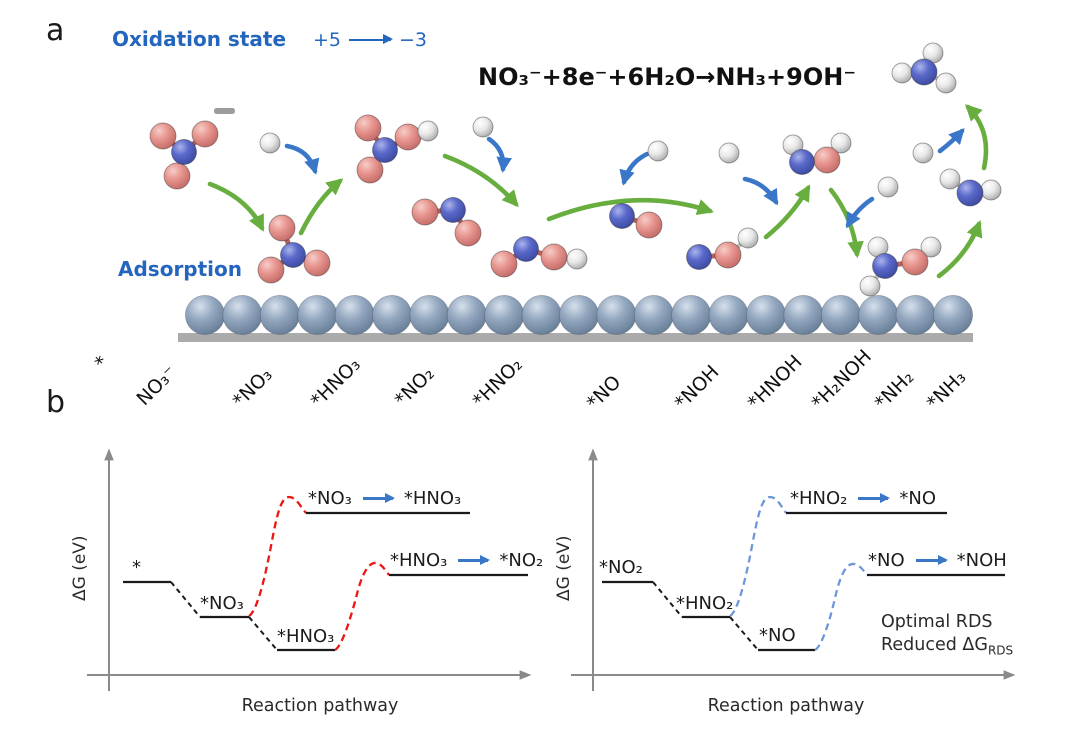  I want to click on step-to: *NO₂, so click(521, 560).